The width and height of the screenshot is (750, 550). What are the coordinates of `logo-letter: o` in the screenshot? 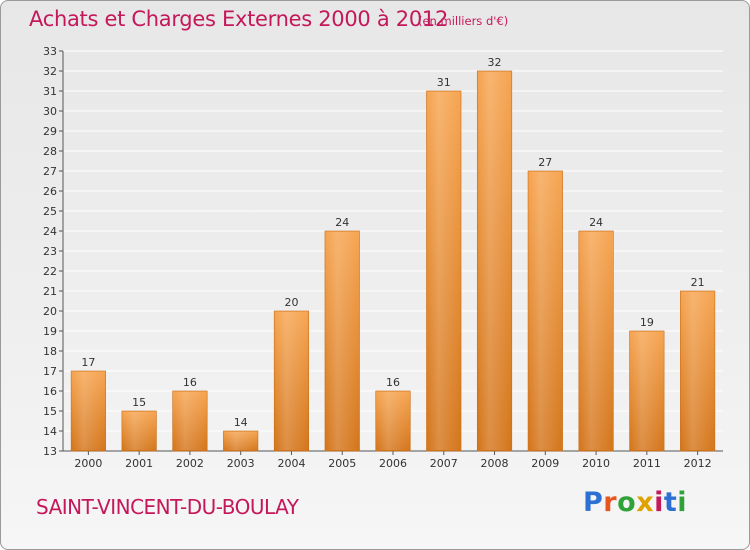 It's located at (627, 502).